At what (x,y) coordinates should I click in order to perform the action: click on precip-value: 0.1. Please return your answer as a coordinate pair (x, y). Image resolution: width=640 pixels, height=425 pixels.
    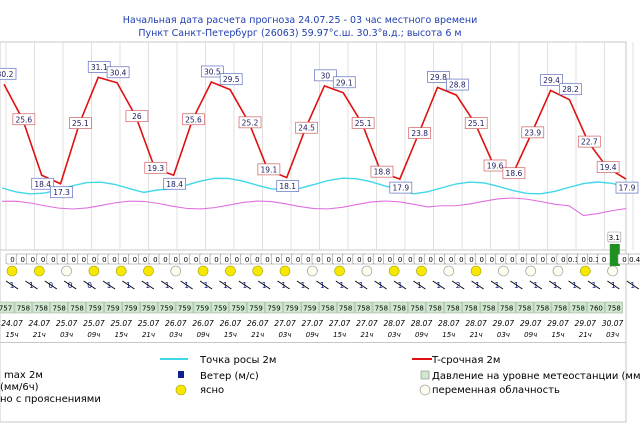
    Looking at the image, I should click on (573, 260).